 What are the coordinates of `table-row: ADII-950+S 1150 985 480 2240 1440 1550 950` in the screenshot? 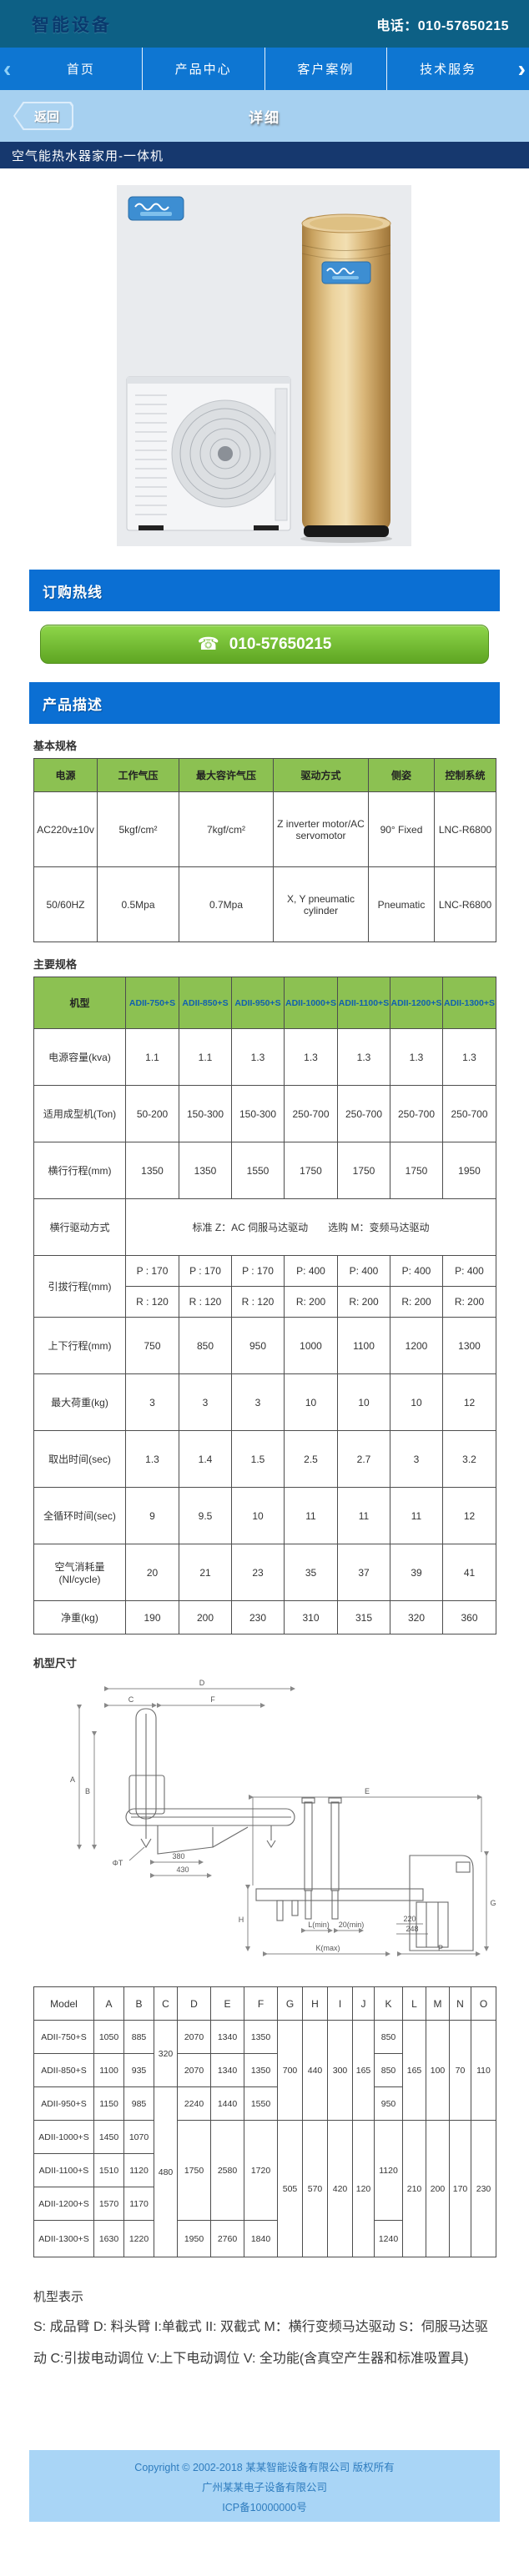 It's located at (264, 2171).